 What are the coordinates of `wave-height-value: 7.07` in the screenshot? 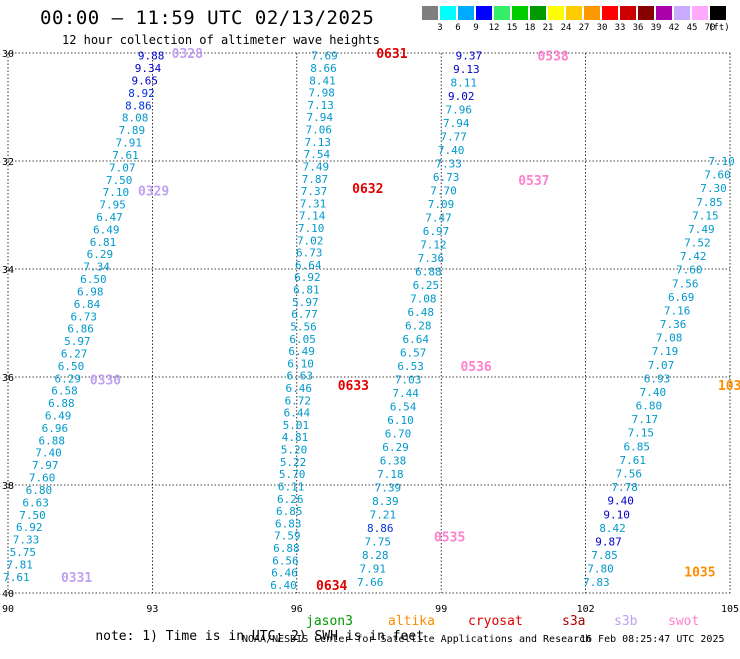 It's located at (661, 365).